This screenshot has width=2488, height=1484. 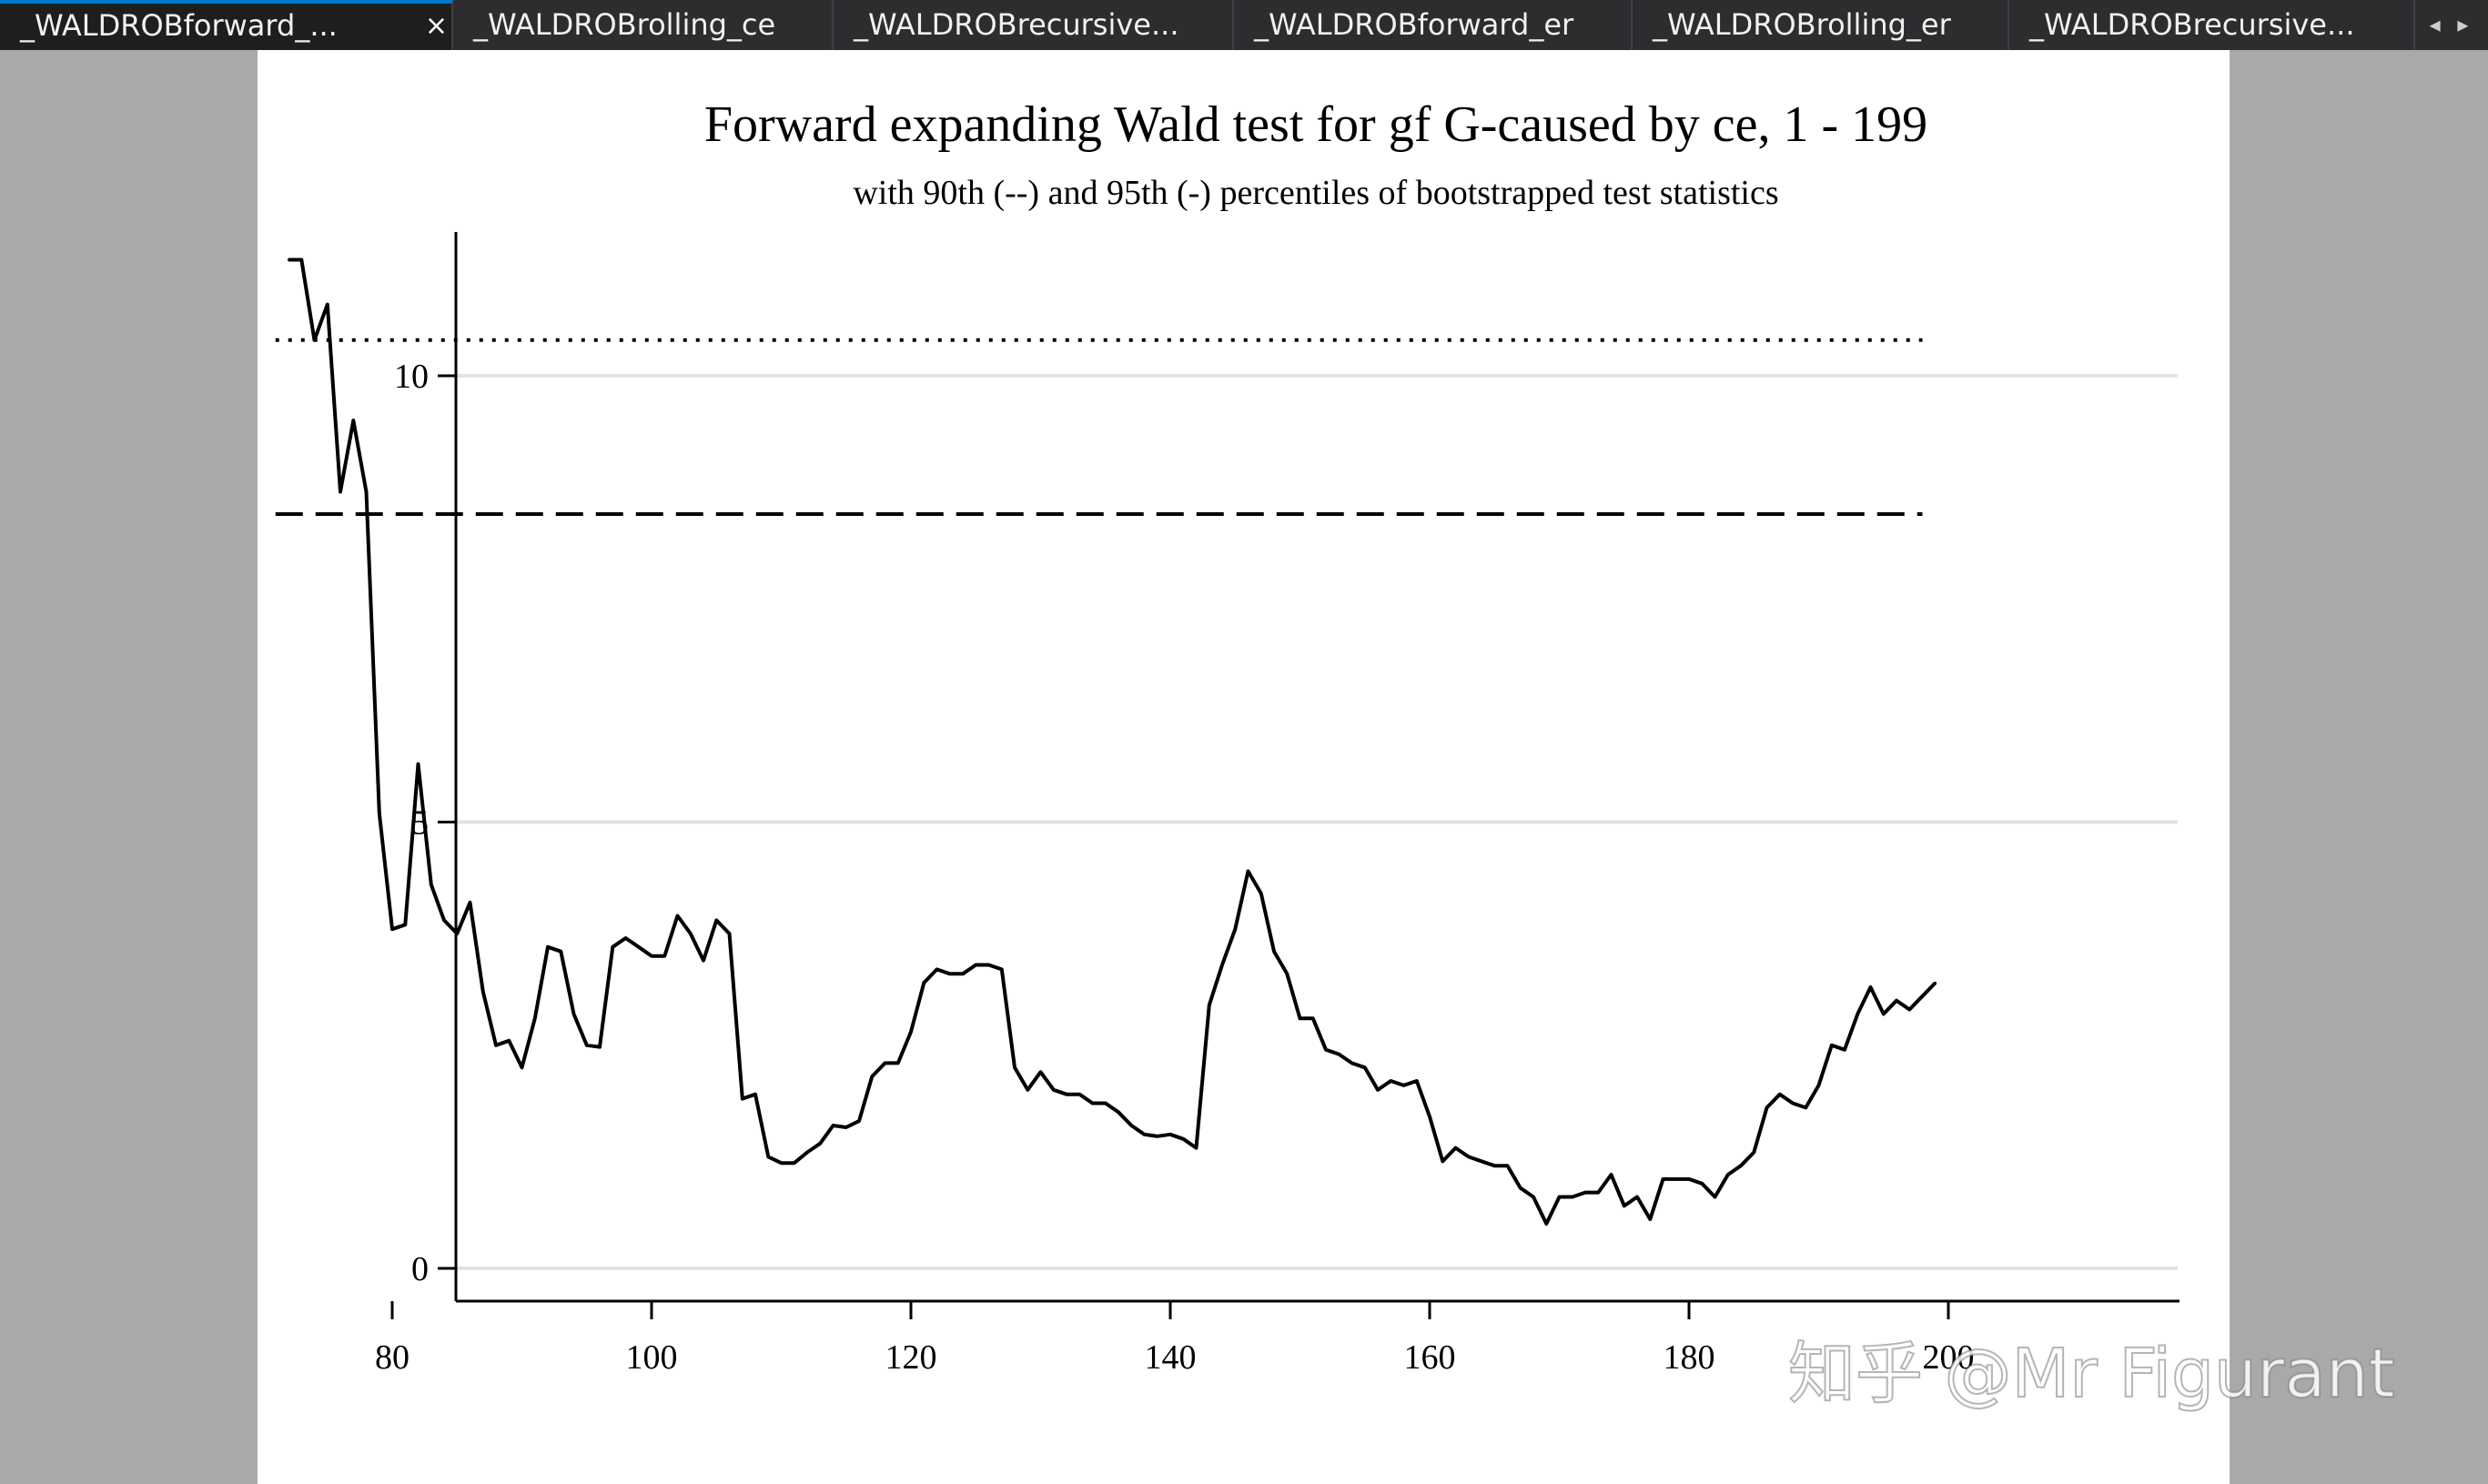 I want to click on x-tick-label: 200, so click(x=1949, y=1357).